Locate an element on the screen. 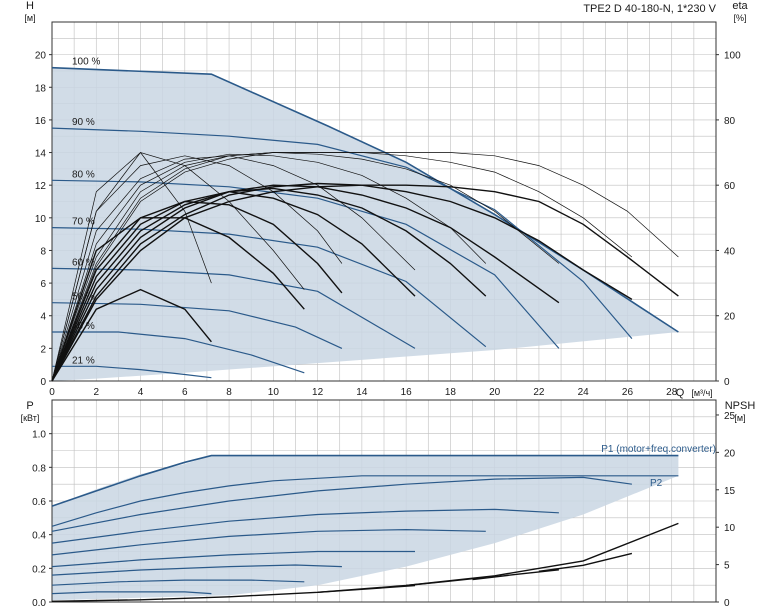  y2-tick-label: 15 is located at coordinates (730, 491).